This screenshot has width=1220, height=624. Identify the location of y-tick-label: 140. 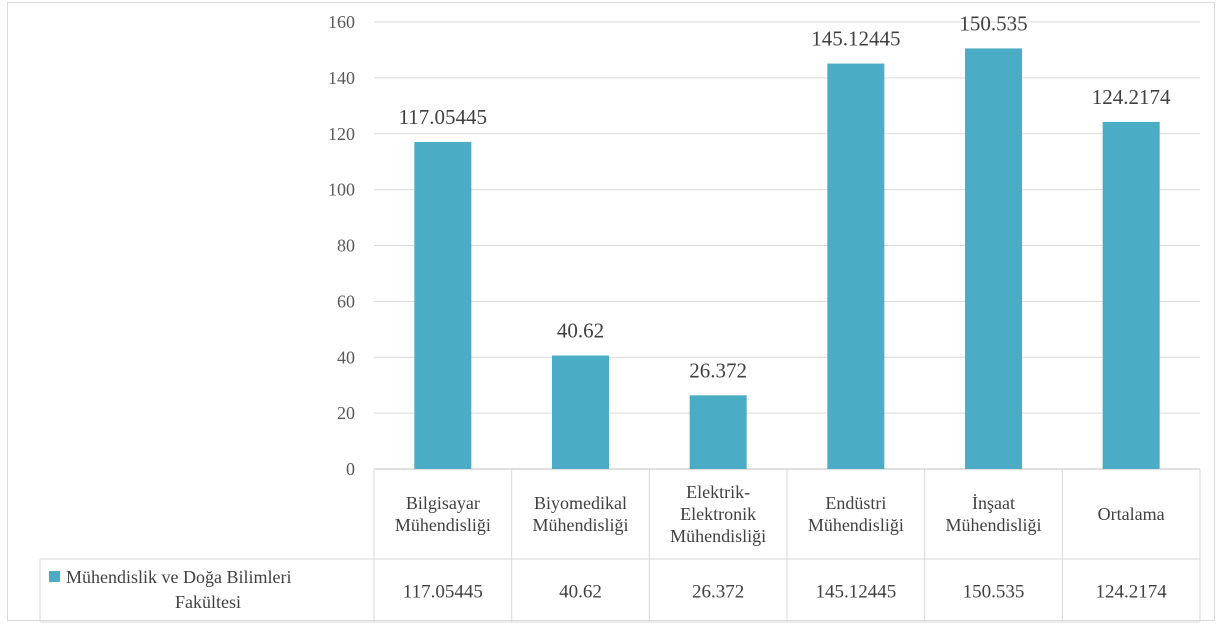
(341, 78).